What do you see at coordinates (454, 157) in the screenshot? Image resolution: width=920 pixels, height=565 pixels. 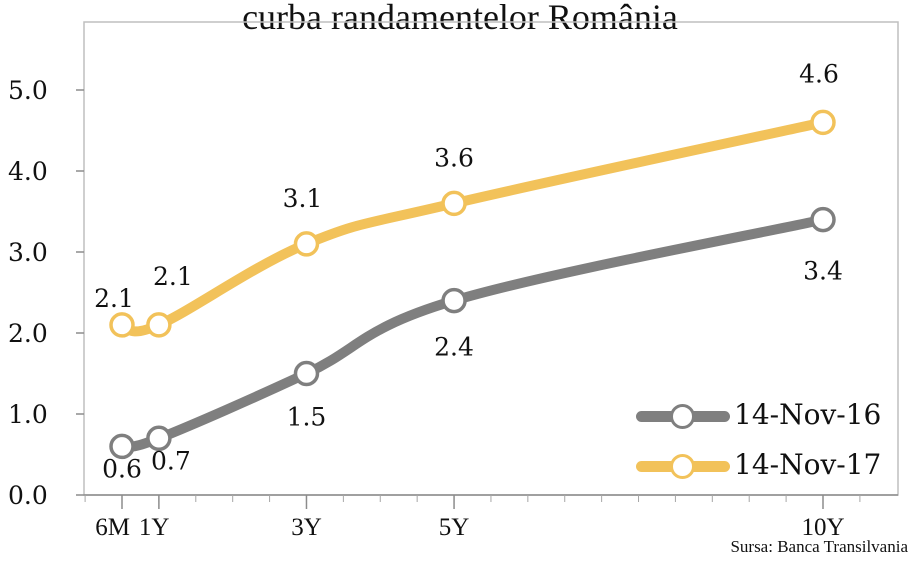 I see `data-label: 3.6` at bounding box center [454, 157].